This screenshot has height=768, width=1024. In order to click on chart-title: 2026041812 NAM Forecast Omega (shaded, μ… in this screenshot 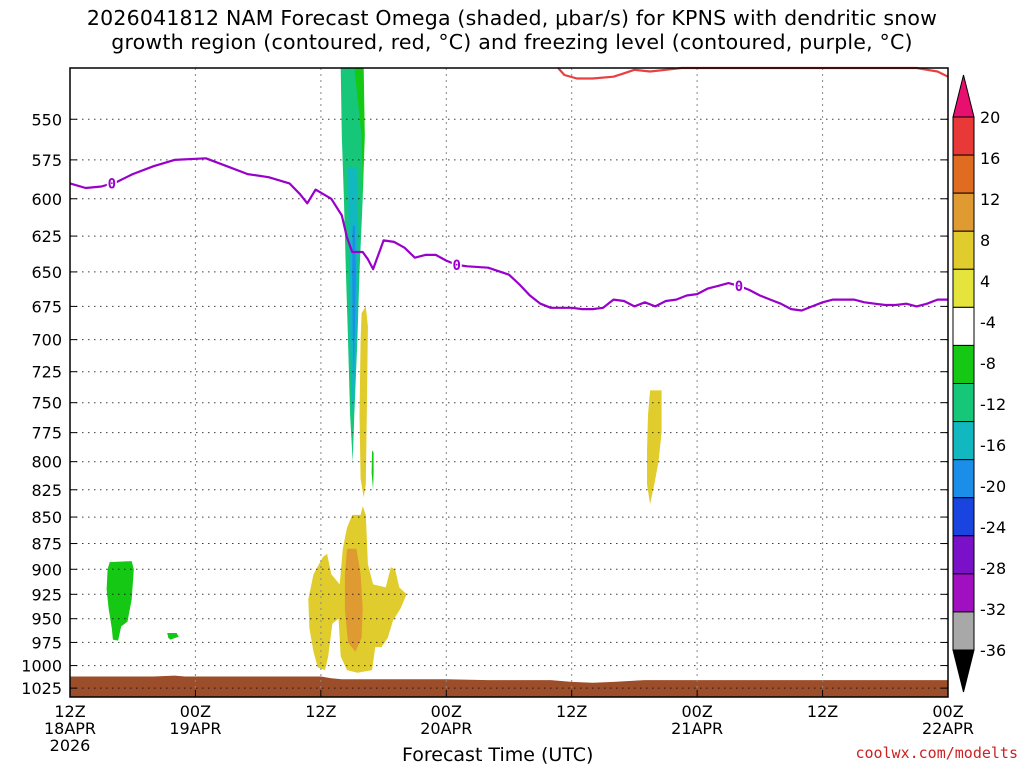, I will do `click(512, 30)`.